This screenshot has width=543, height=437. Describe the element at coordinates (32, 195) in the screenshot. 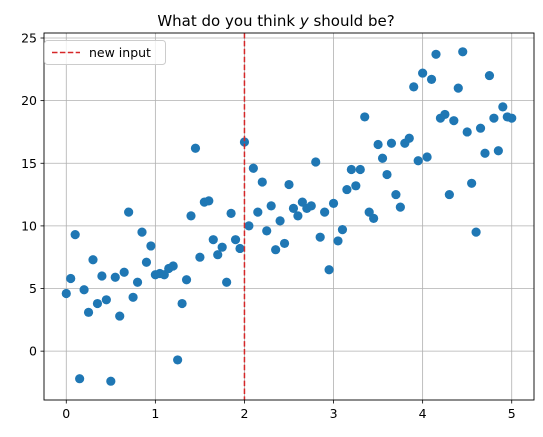

I see `y-axis: 0 5 10 15 20 25` at that location.